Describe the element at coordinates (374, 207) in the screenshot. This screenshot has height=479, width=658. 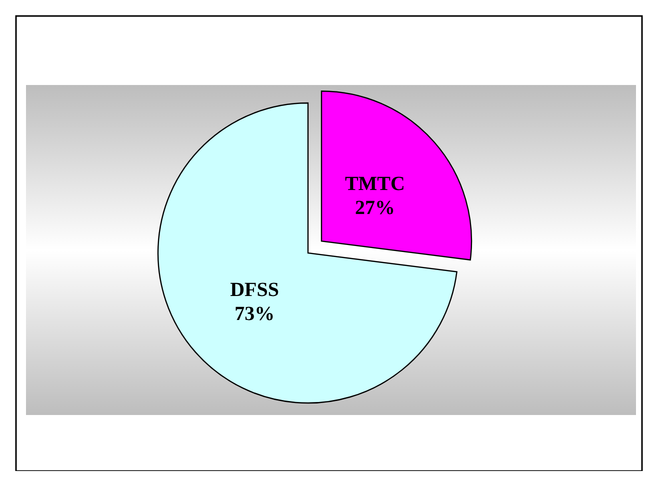
I see `data-label: 27%` at that location.